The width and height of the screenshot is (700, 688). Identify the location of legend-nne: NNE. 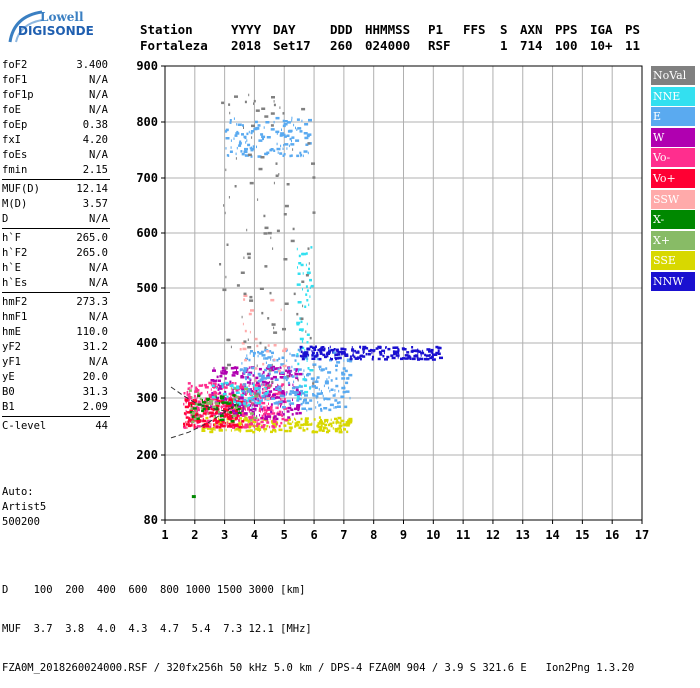
(673, 96).